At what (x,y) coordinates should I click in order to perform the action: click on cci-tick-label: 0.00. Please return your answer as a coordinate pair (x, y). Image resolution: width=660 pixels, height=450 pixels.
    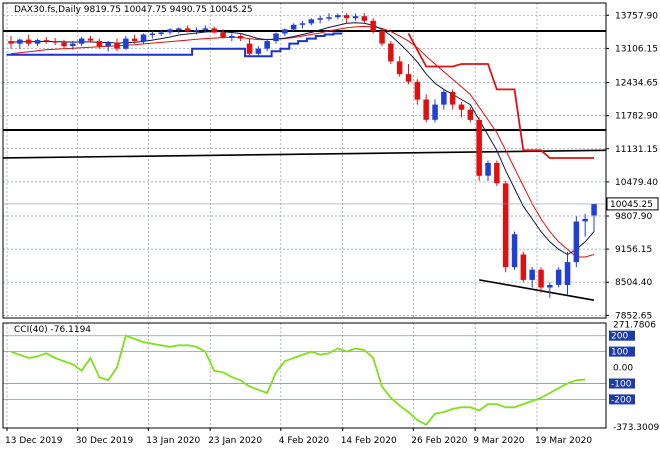
    Looking at the image, I should click on (623, 369).